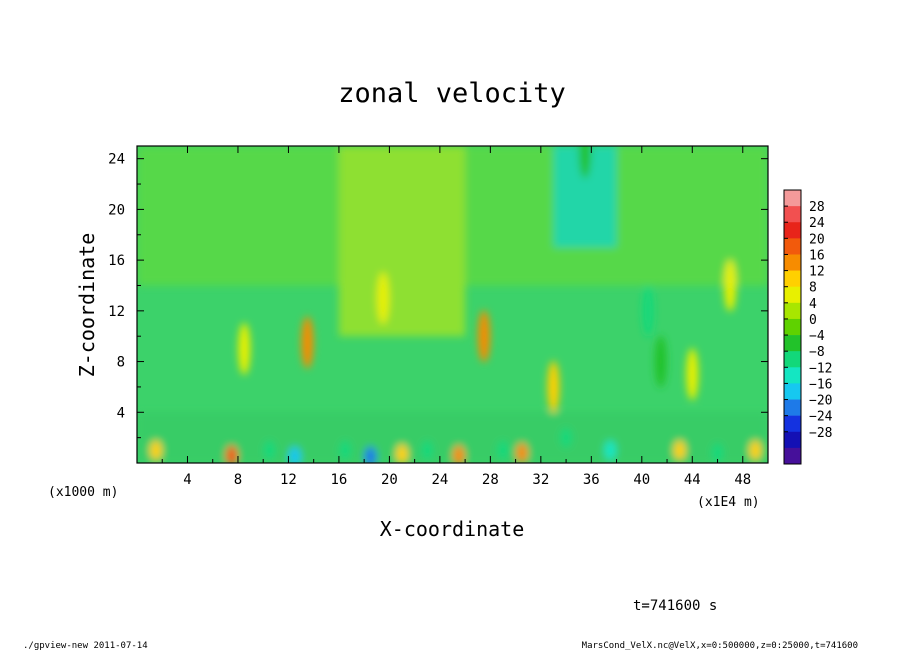 The image size is (904, 654). I want to click on x-unit-label: (x1E4 m), so click(728, 502).